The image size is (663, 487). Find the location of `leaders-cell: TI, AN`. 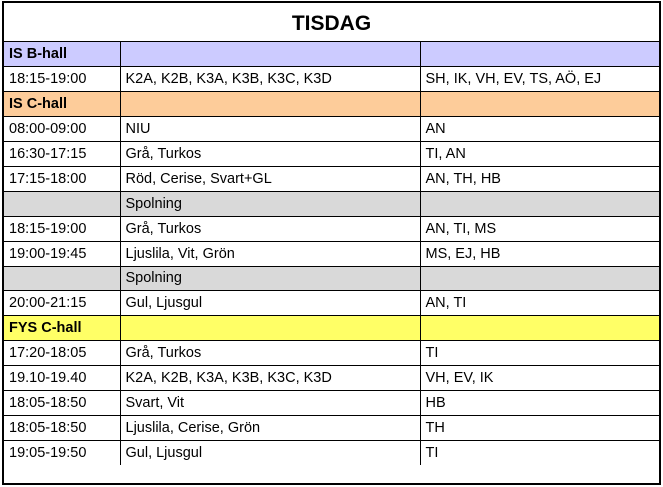

leaders-cell: TI, AN is located at coordinates (539, 154).